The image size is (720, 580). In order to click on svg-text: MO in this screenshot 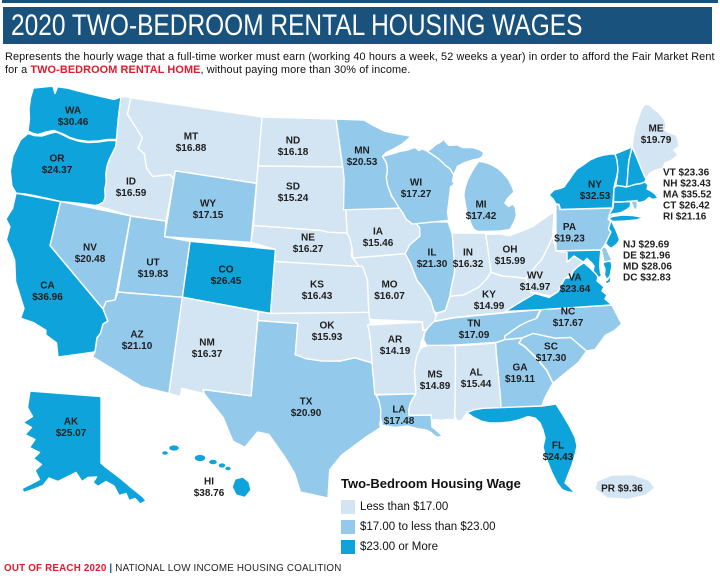, I will do `click(389, 285)`.